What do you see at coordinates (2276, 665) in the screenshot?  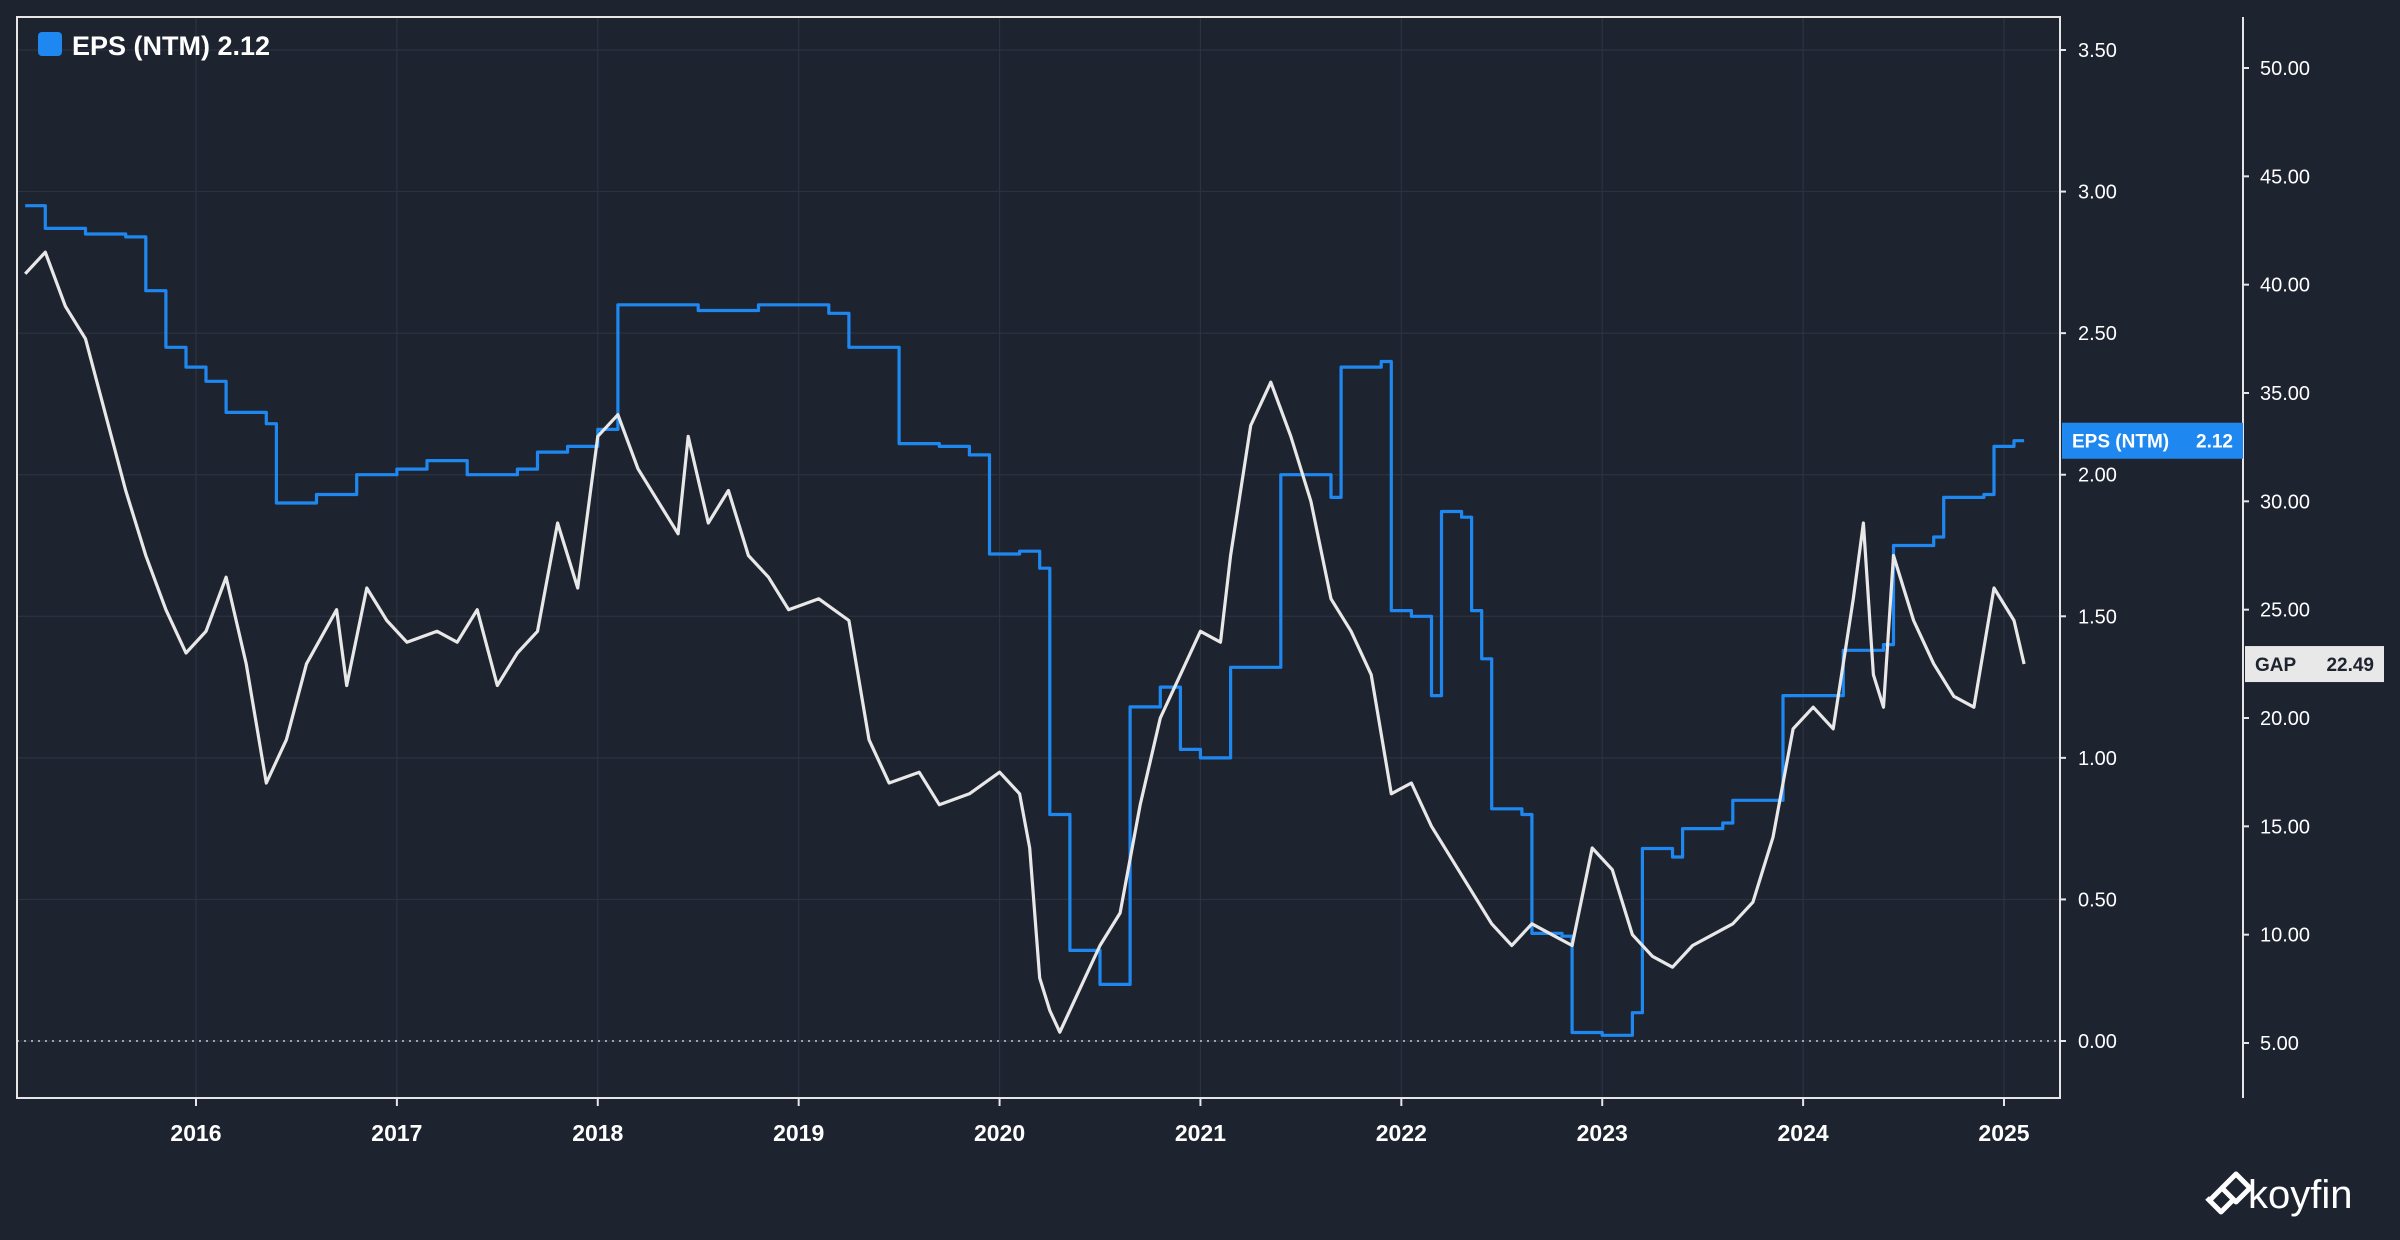 I see `gap-tag-name: GAP` at bounding box center [2276, 665].